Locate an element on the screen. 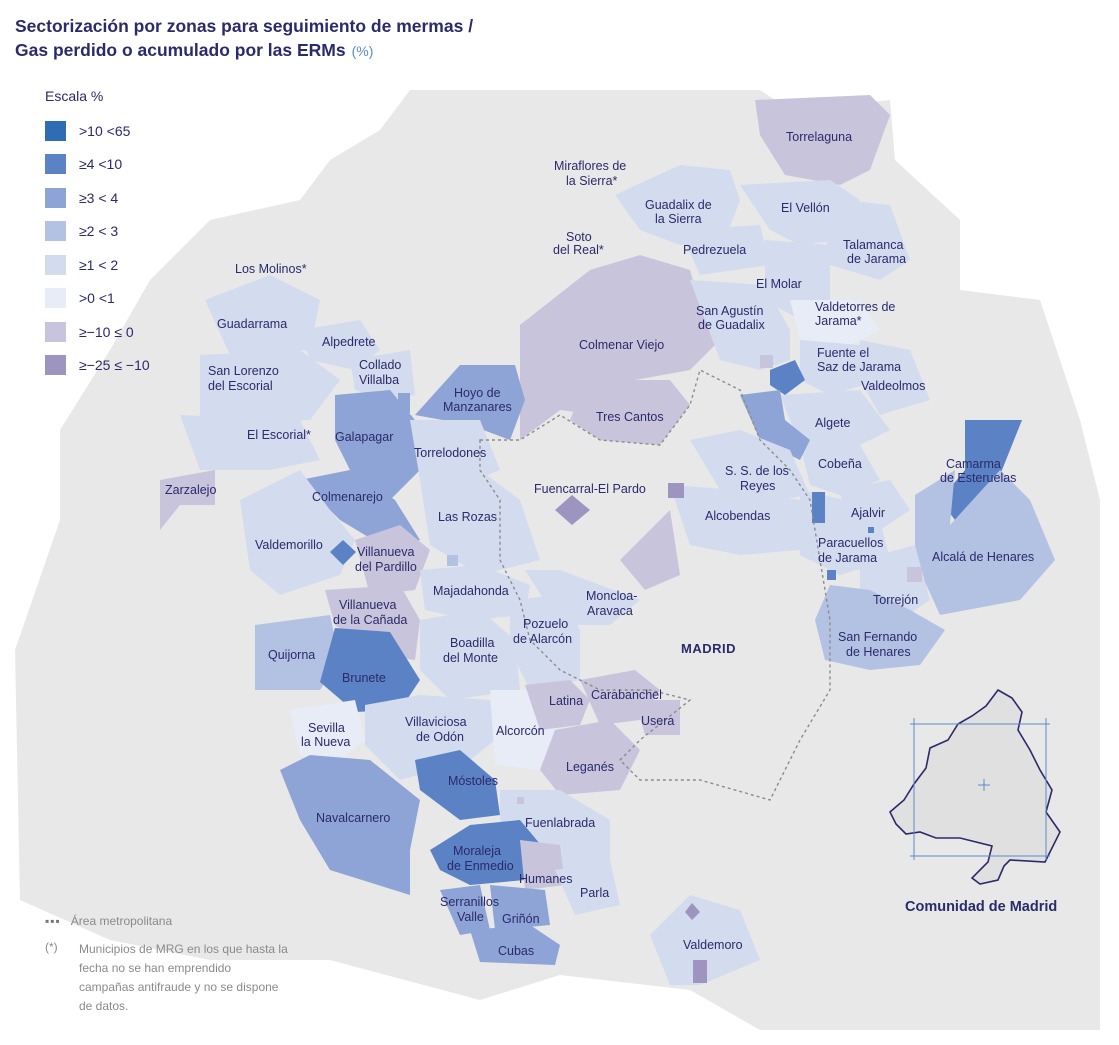 Image resolution: width=1119 pixels, height=1045 pixels. zone-sanfernando is located at coordinates (880, 627).